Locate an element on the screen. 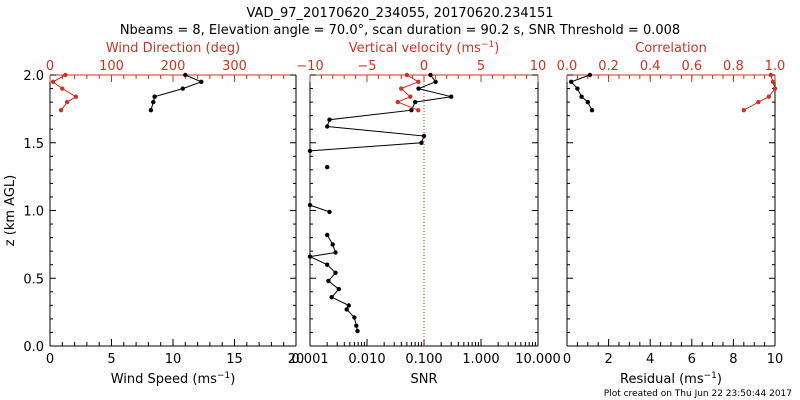 The height and width of the screenshot is (400, 800). y-tick-label: 0.5 is located at coordinates (33, 279).